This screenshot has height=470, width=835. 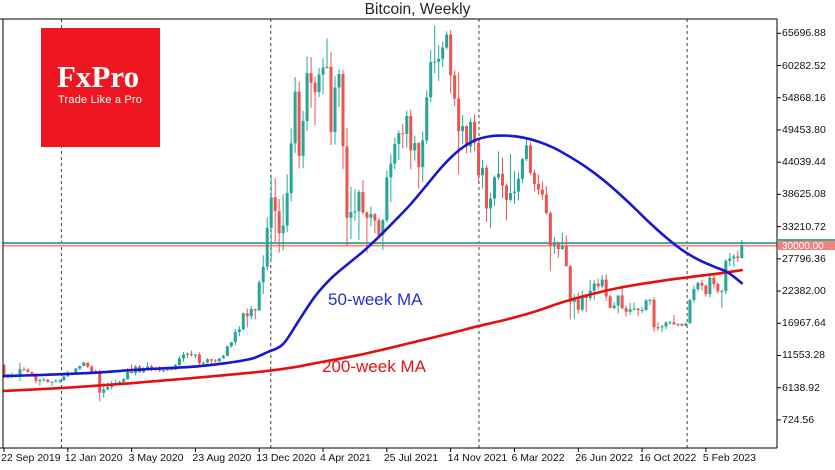 I want to click on ma200-label: 200-week MA, so click(x=374, y=366).